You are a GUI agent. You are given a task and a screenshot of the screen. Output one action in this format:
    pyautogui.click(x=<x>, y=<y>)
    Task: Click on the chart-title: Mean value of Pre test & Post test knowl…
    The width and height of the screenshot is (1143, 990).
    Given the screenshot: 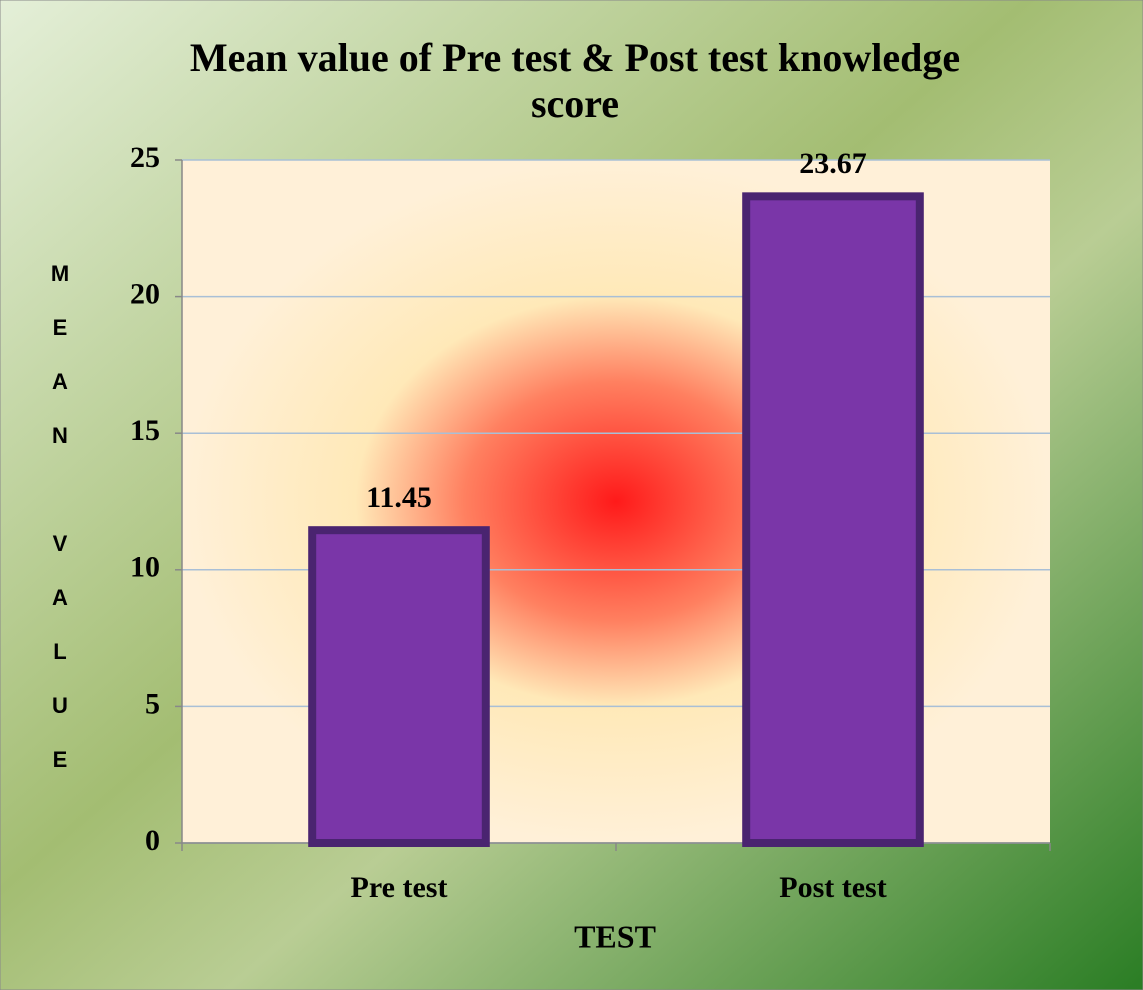 What is the action you would take?
    pyautogui.click(x=575, y=80)
    